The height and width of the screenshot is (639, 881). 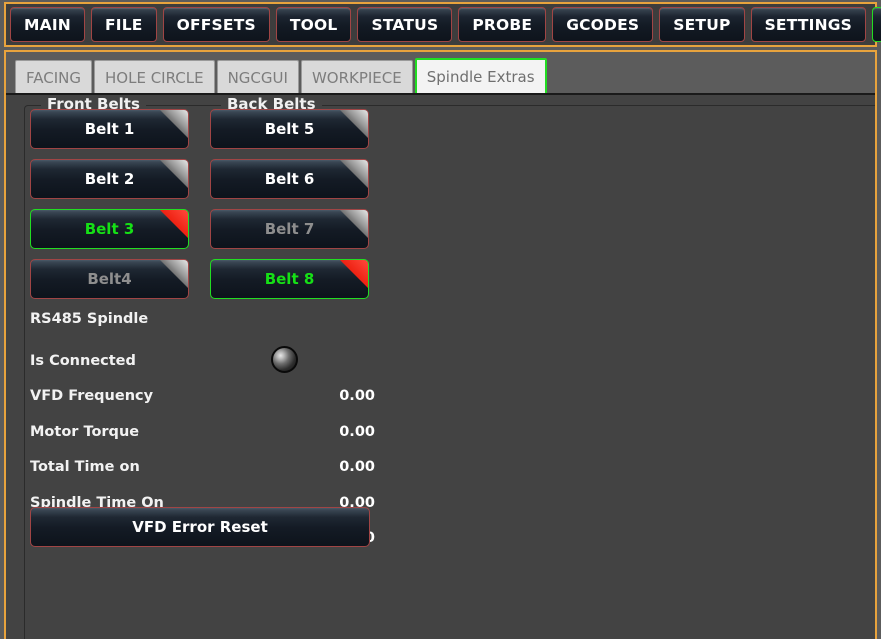 I want to click on nav-button-file: FILE, so click(x=123, y=24).